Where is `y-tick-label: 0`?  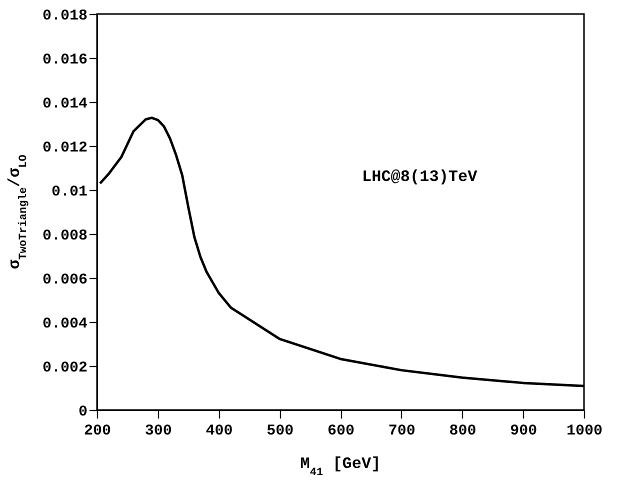 y-tick-label: 0 is located at coordinates (83, 412).